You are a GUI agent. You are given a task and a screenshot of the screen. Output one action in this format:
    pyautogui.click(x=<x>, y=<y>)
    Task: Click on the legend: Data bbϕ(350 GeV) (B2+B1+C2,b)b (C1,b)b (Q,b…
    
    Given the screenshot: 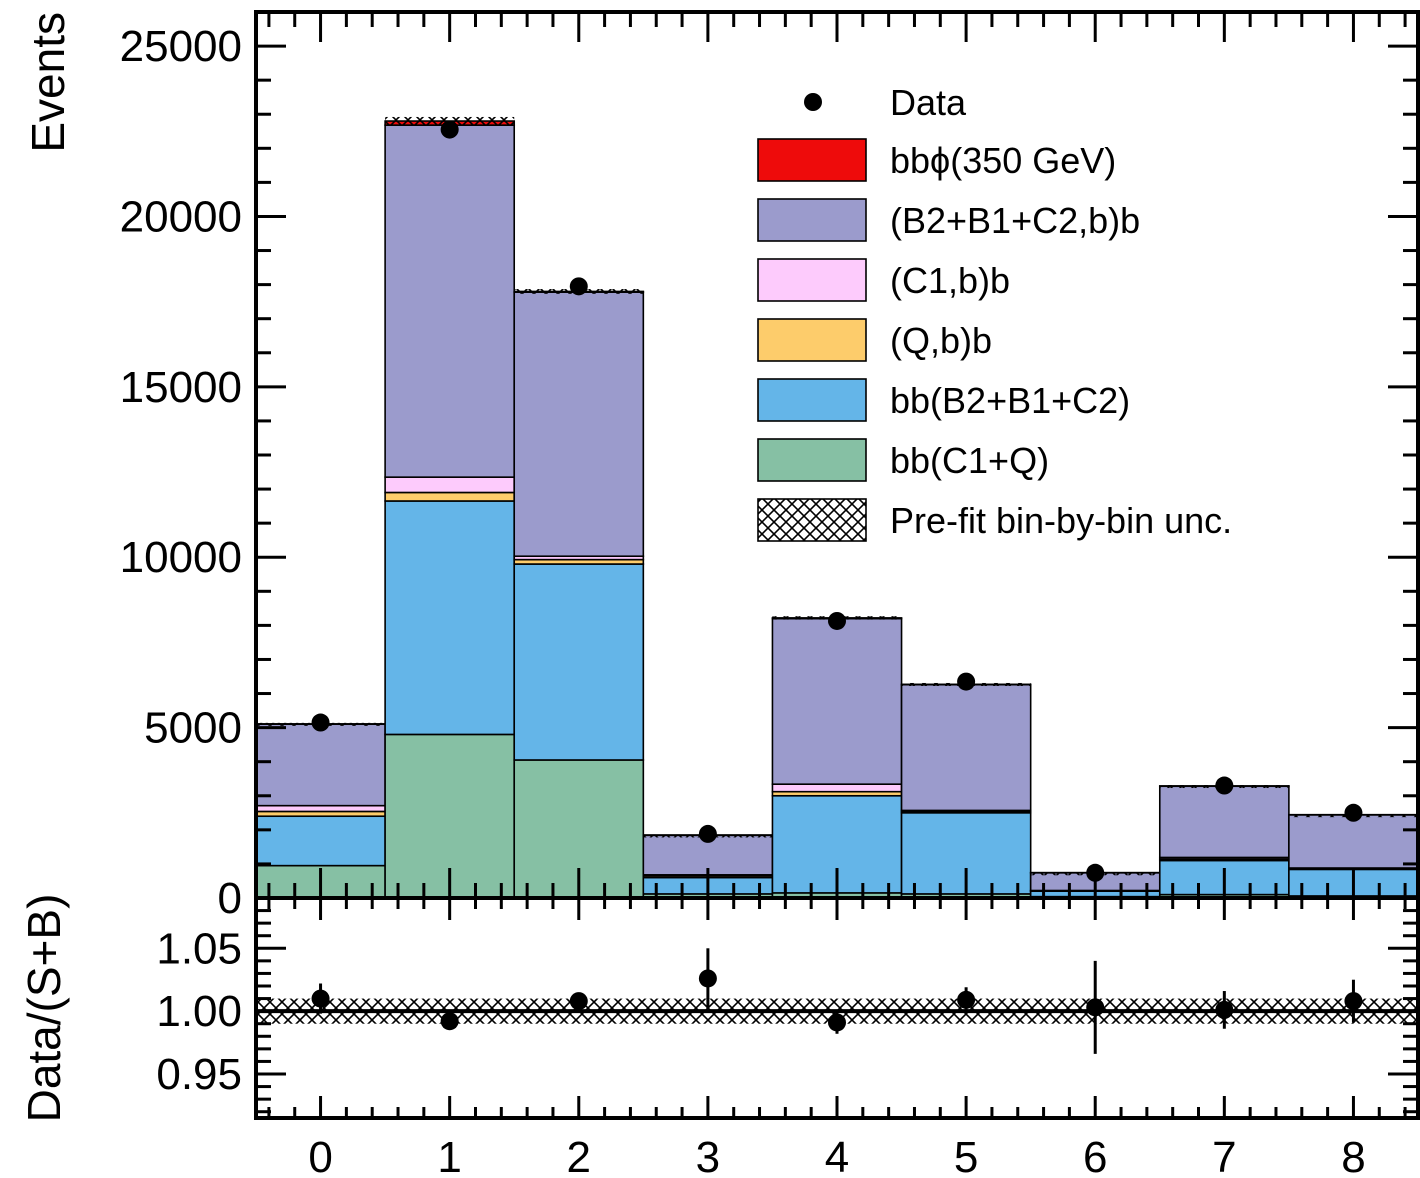 What is the action you would take?
    pyautogui.click(x=994, y=312)
    